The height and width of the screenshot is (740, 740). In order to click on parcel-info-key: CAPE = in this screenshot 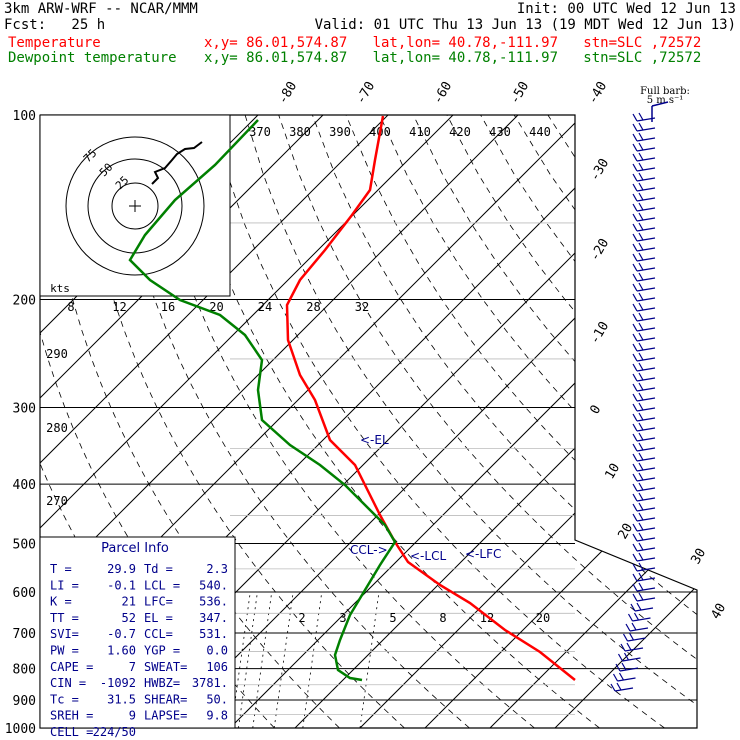, I will do `click(71, 667)`.